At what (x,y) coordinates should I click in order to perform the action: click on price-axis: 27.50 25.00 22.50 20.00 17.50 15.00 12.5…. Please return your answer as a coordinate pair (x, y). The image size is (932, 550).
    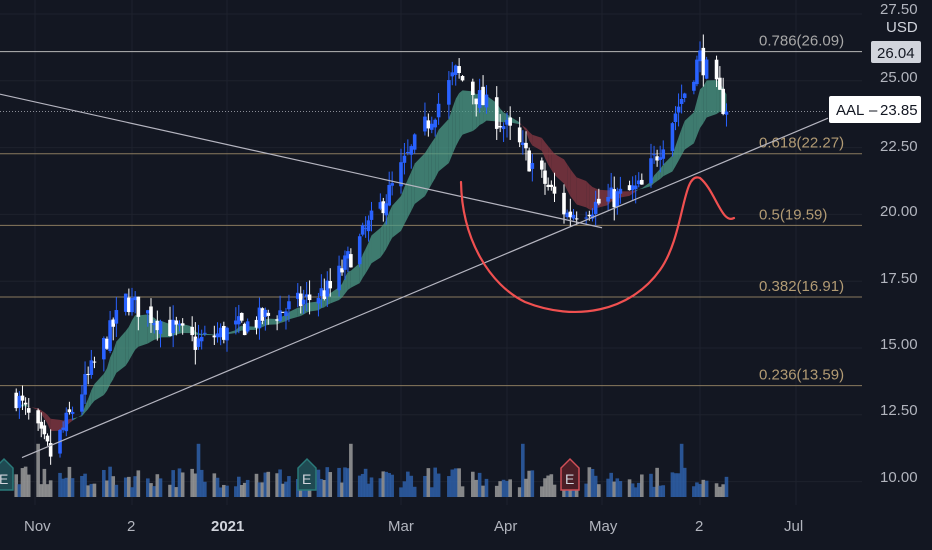
    Looking at the image, I should click on (875, 243).